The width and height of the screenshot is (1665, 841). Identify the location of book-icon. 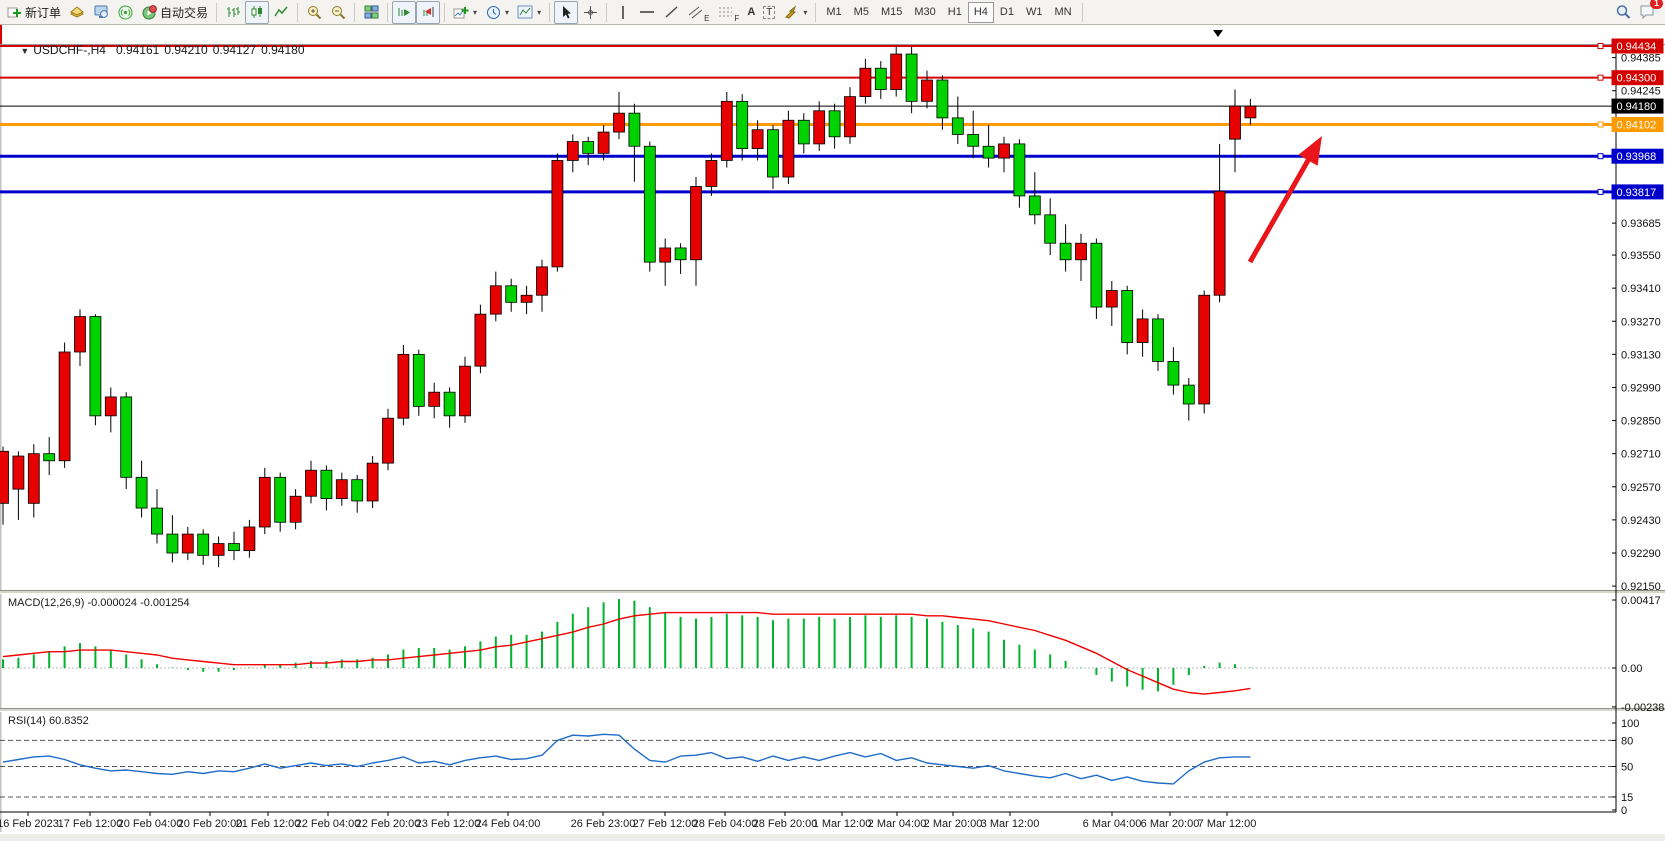
(77, 12).